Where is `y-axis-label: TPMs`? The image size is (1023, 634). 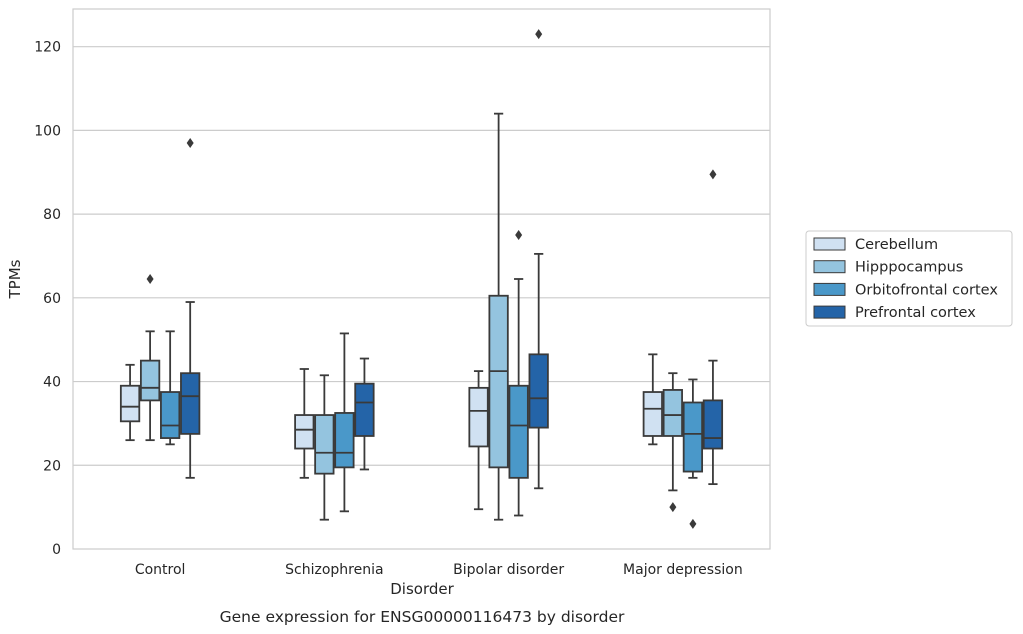 y-axis-label: TPMs is located at coordinates (15, 279).